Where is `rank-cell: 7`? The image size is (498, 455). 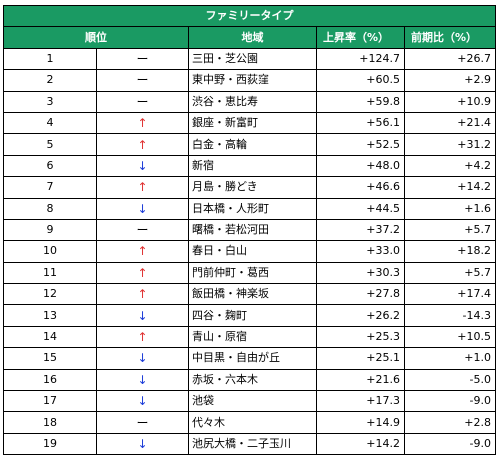 rank-cell: 7 is located at coordinates (50, 187).